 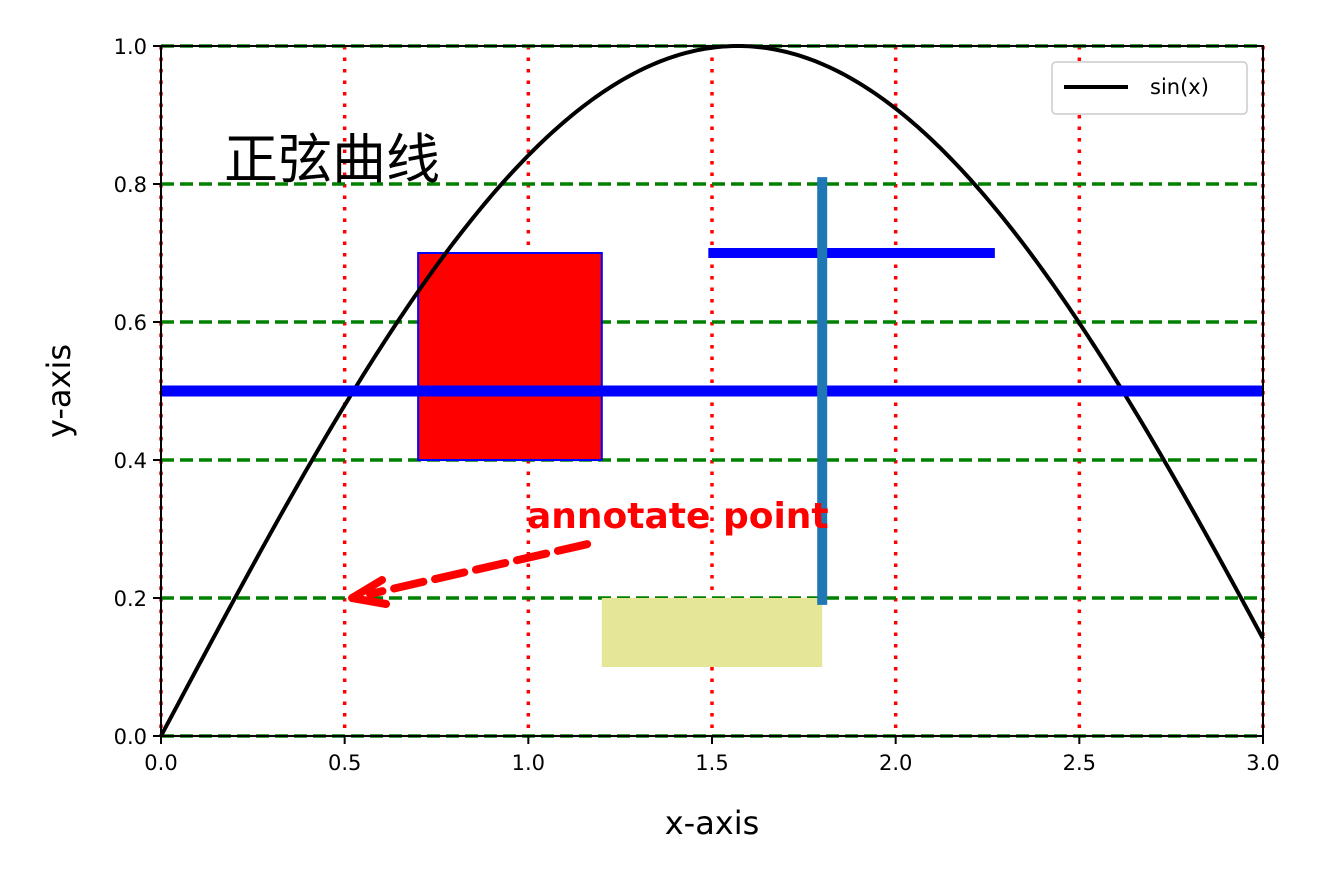 What do you see at coordinates (1262, 763) in the screenshot?
I see `x-tick-label: 3.0` at bounding box center [1262, 763].